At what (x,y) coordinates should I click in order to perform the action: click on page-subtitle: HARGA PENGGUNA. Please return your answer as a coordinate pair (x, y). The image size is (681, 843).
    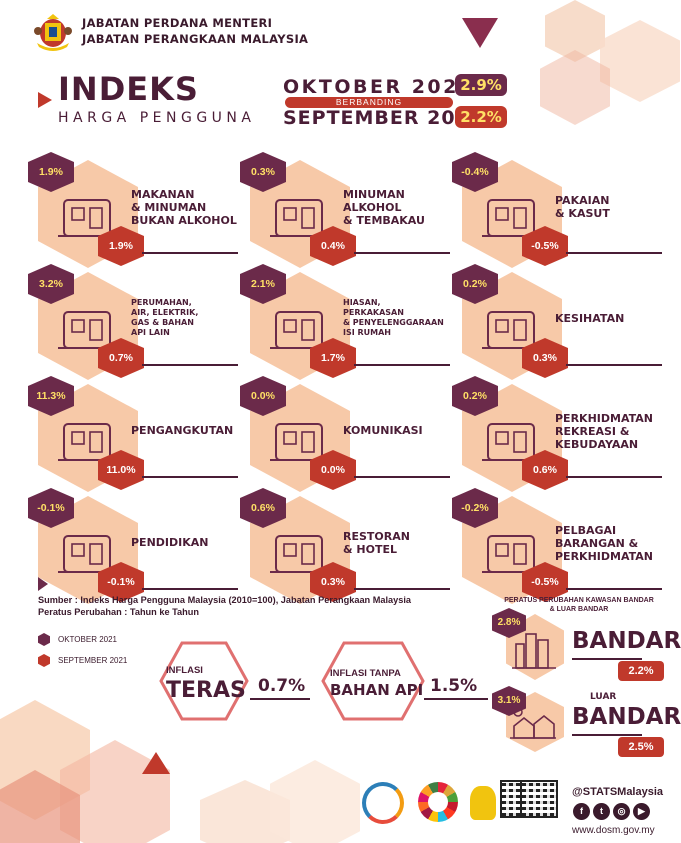
    Looking at the image, I should click on (157, 118).